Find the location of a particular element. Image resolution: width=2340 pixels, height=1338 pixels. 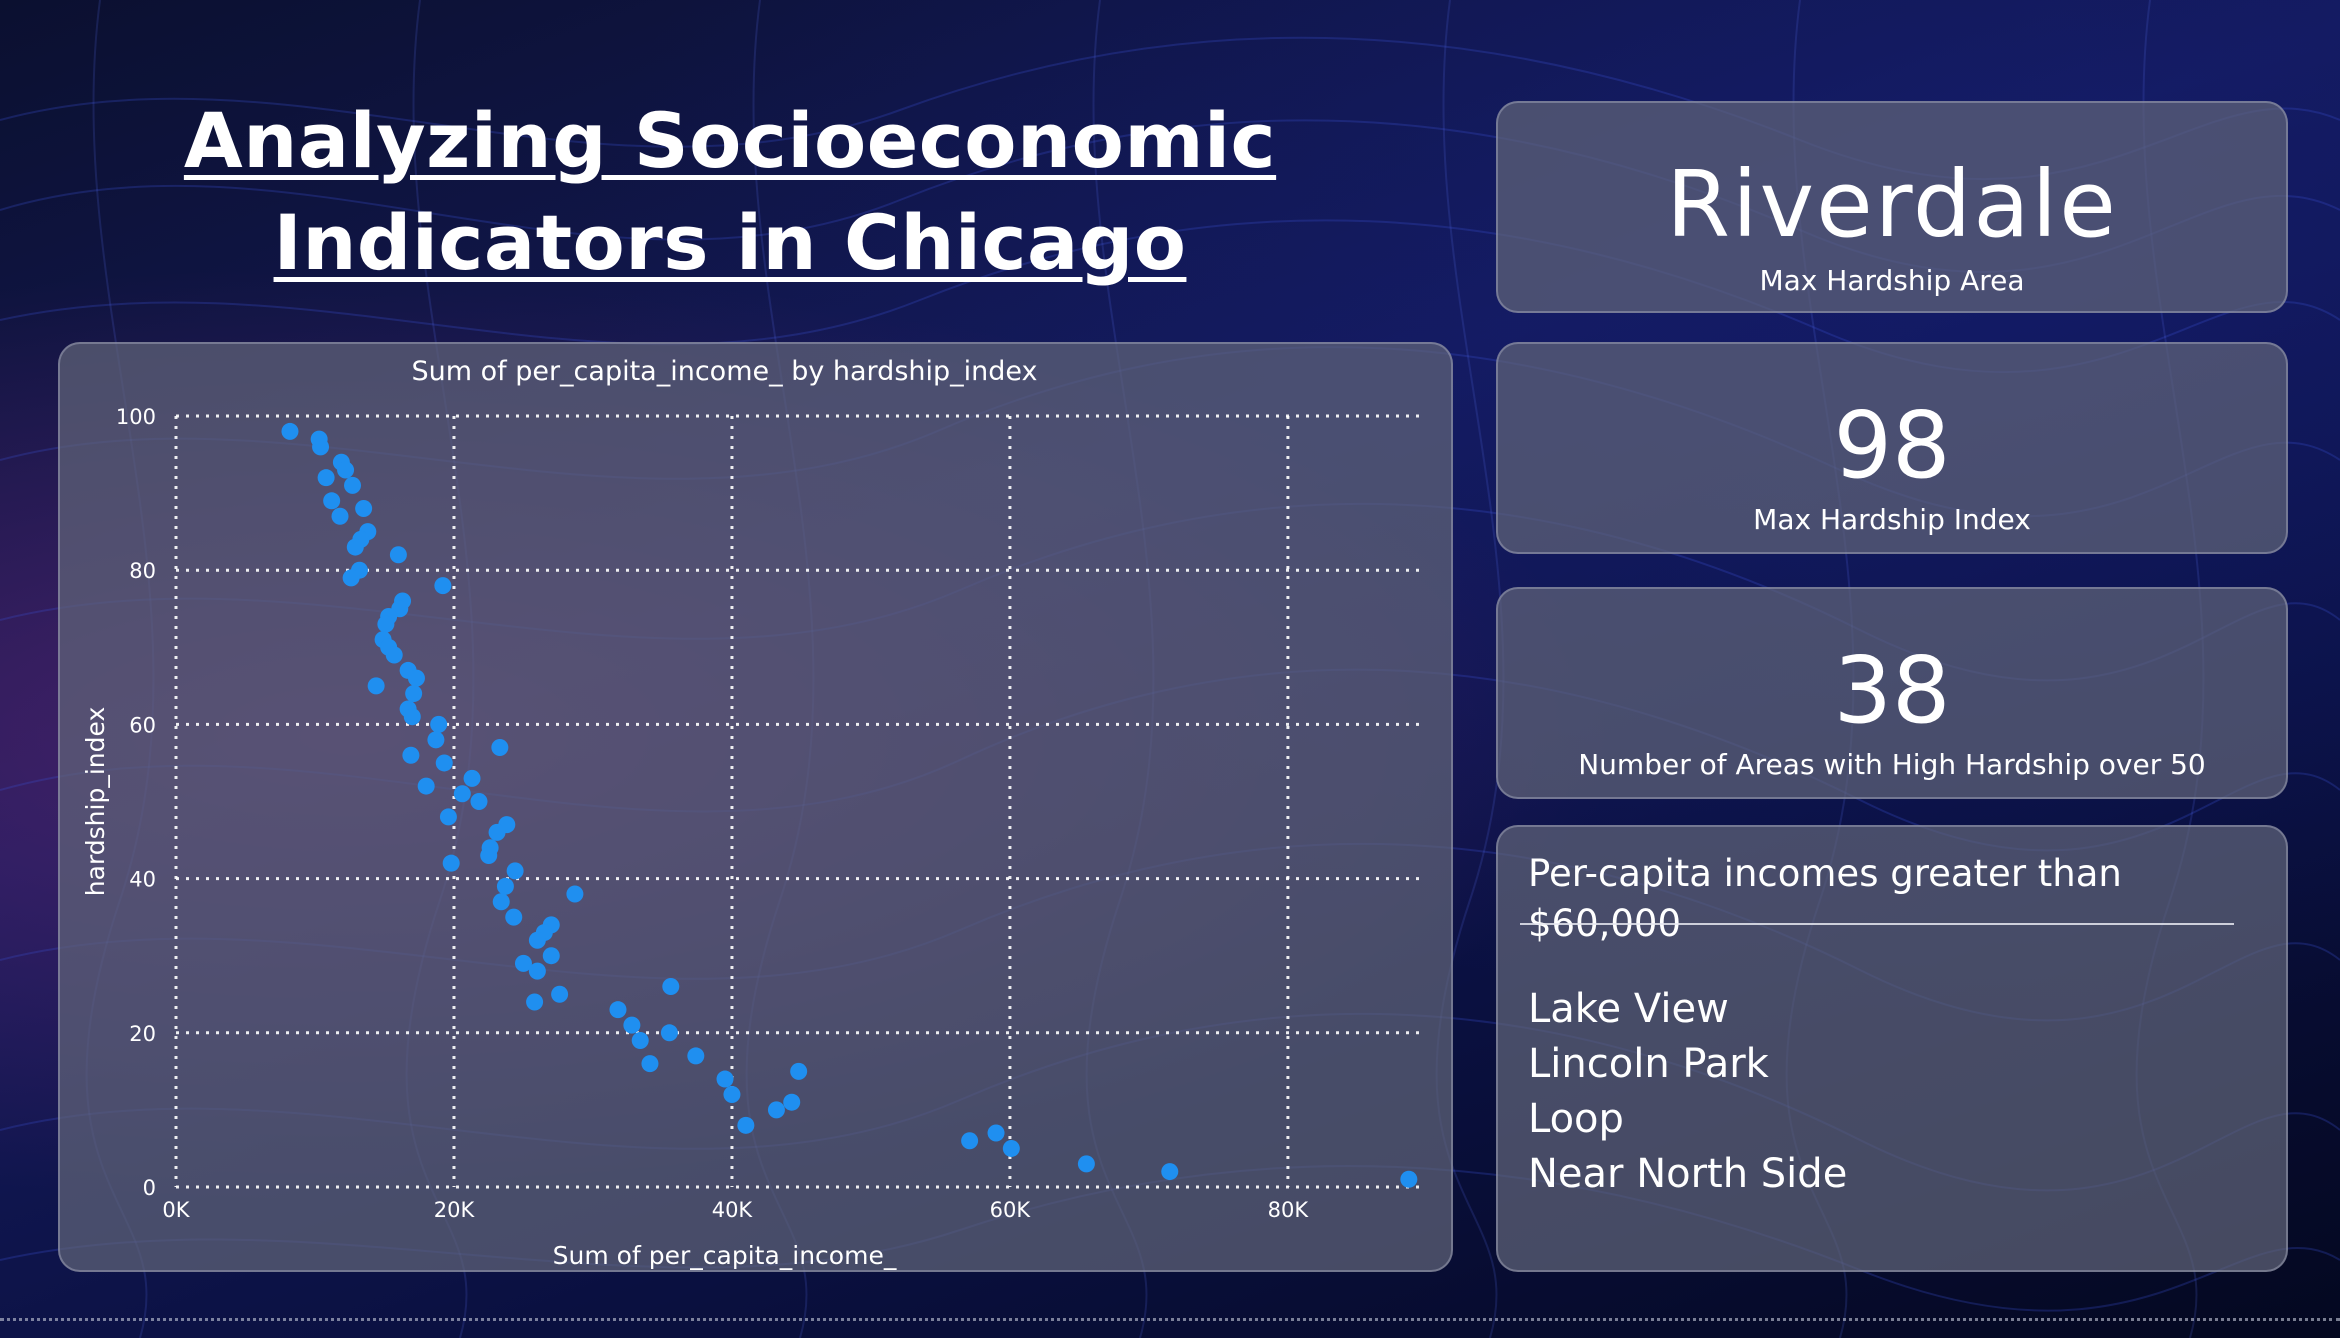

y-tick-label: 80 is located at coordinates (142, 571).